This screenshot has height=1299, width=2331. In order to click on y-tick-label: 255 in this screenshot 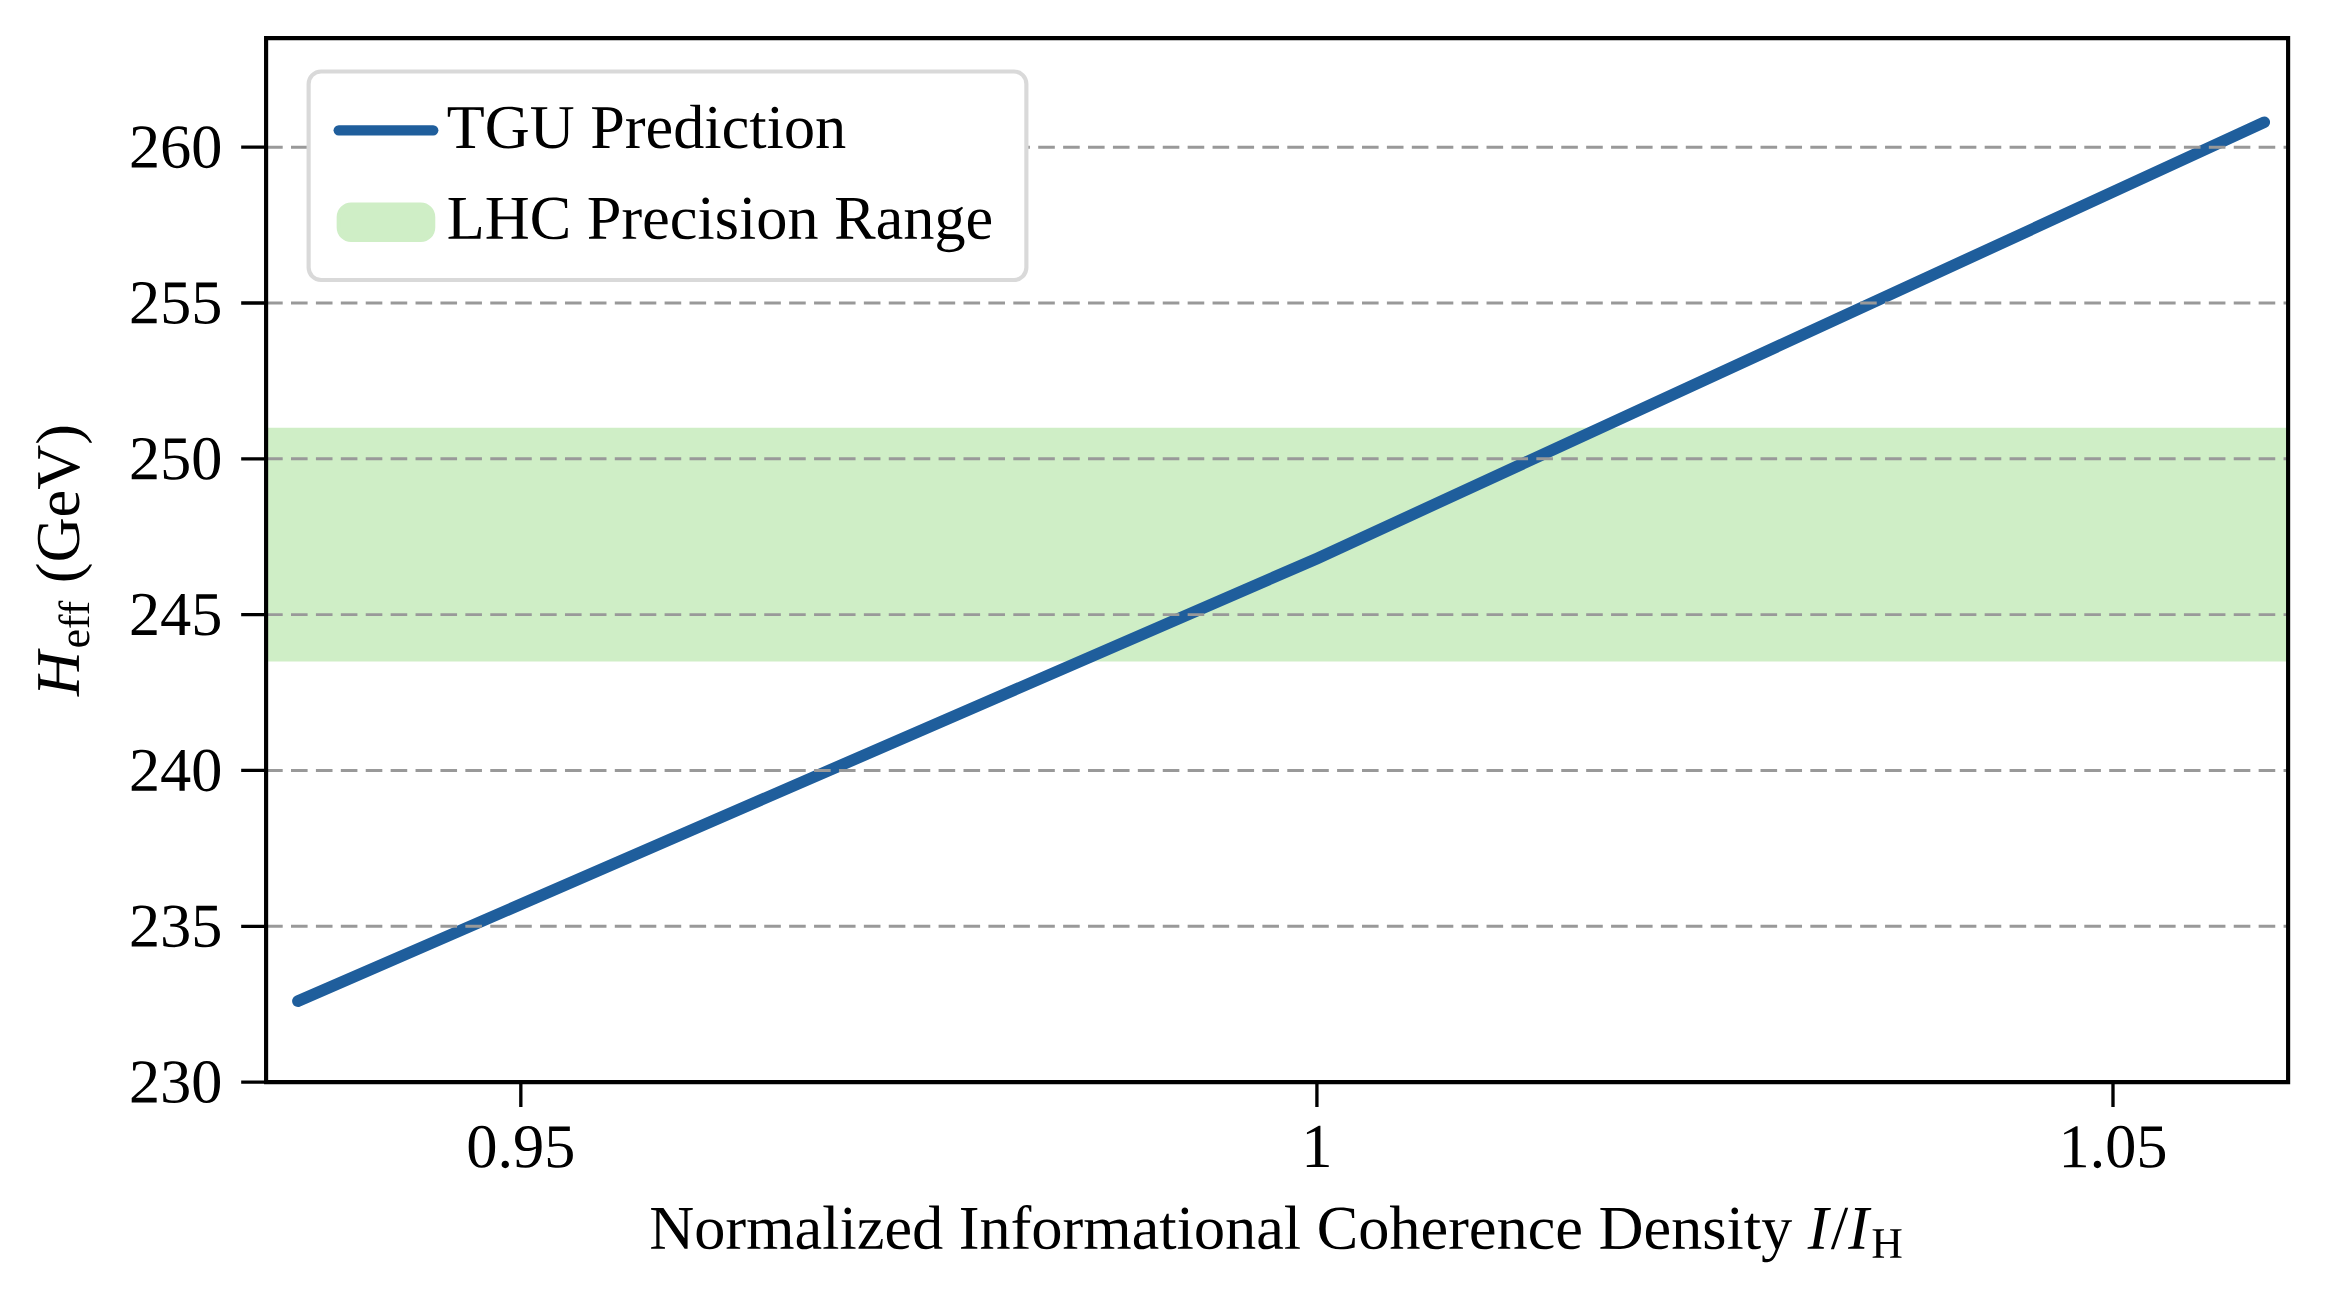, I will do `click(175, 303)`.